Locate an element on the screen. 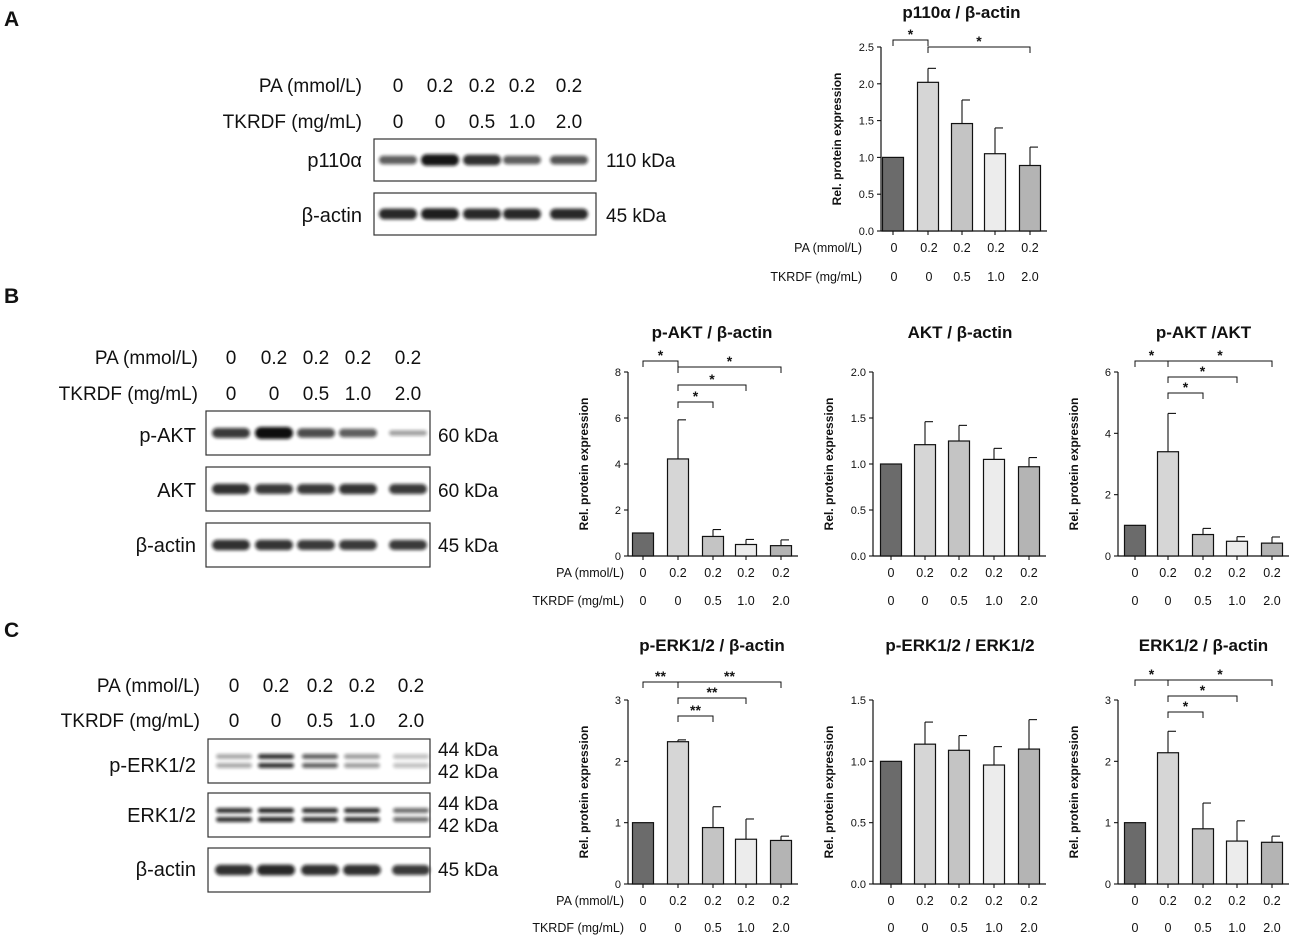 The width and height of the screenshot is (1296, 936). tkrdf-value: 0 is located at coordinates (891, 601).